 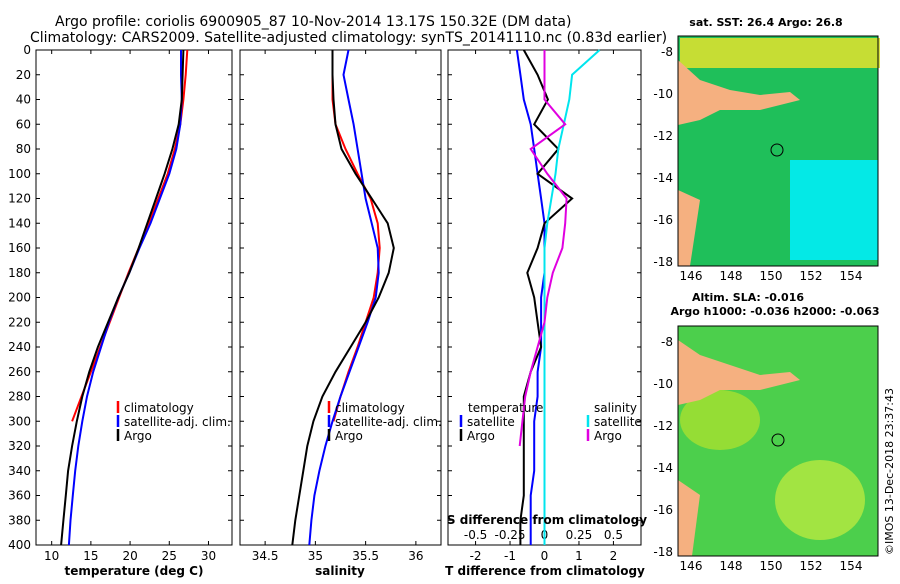 I want to click on sst-cool-patch, so click(x=834, y=210).